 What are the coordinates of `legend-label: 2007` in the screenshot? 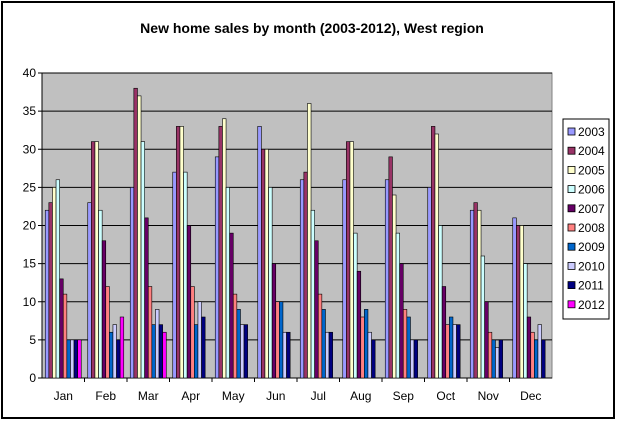 It's located at (591, 209).